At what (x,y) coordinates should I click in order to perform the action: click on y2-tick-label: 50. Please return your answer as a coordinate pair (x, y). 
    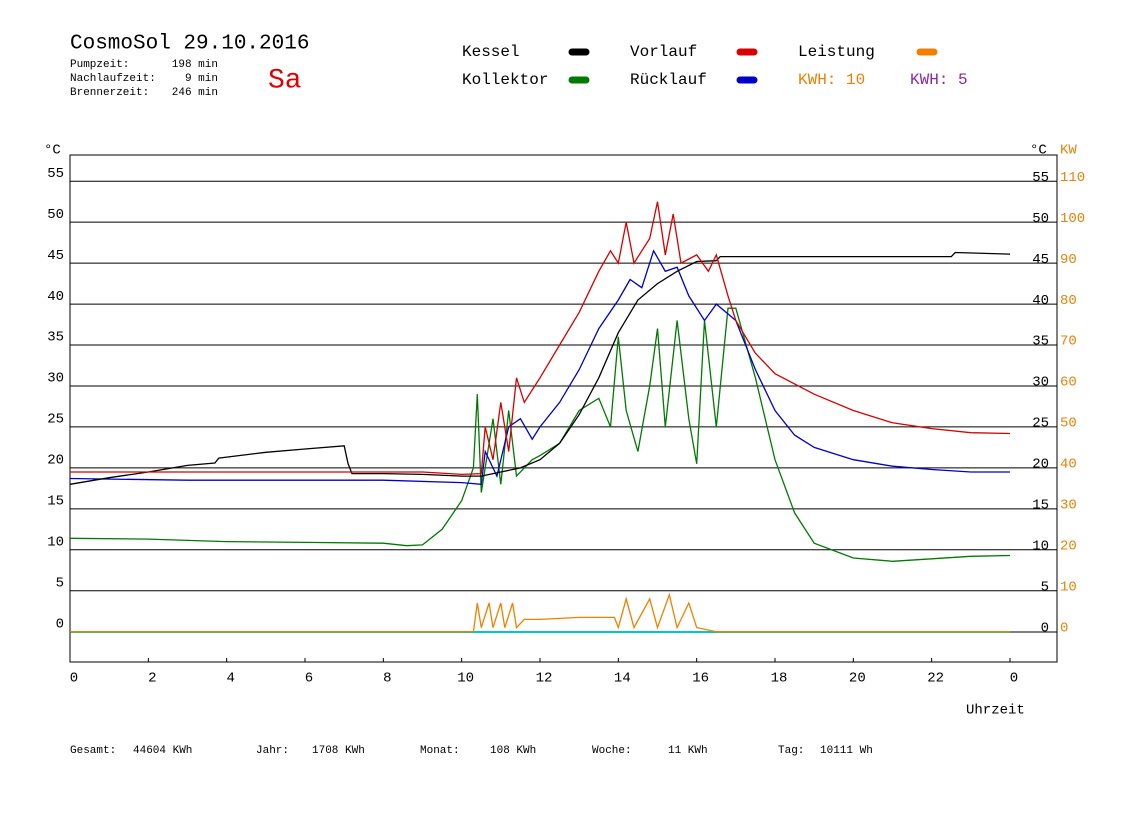
    Looking at the image, I should click on (1068, 424).